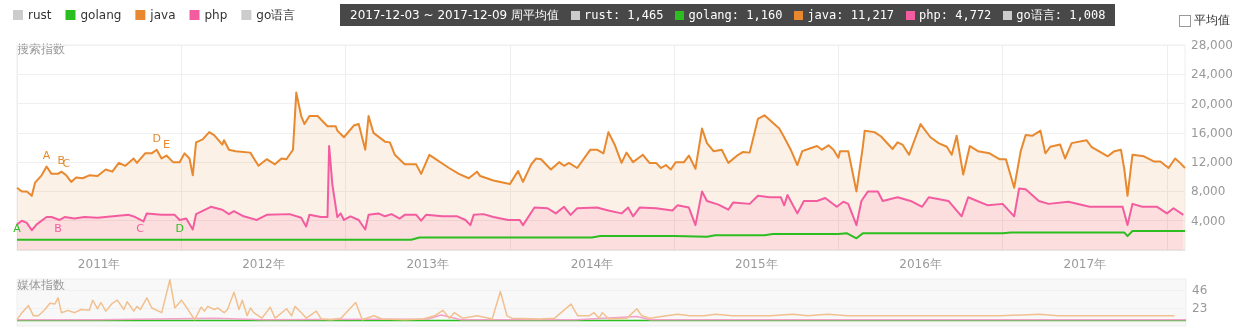 Image resolution: width=1236 pixels, height=335 pixels. I want to click on y-tick-label: 46, so click(1200, 289).